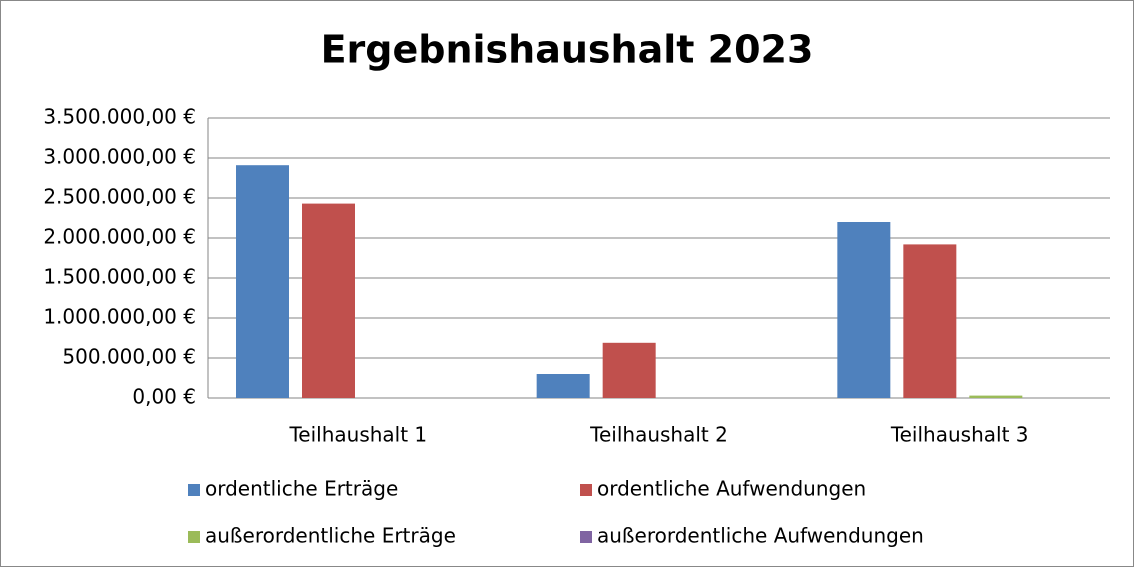  What do you see at coordinates (731, 489) in the screenshot?
I see `legend-label: ordentliche Aufwendungen` at bounding box center [731, 489].